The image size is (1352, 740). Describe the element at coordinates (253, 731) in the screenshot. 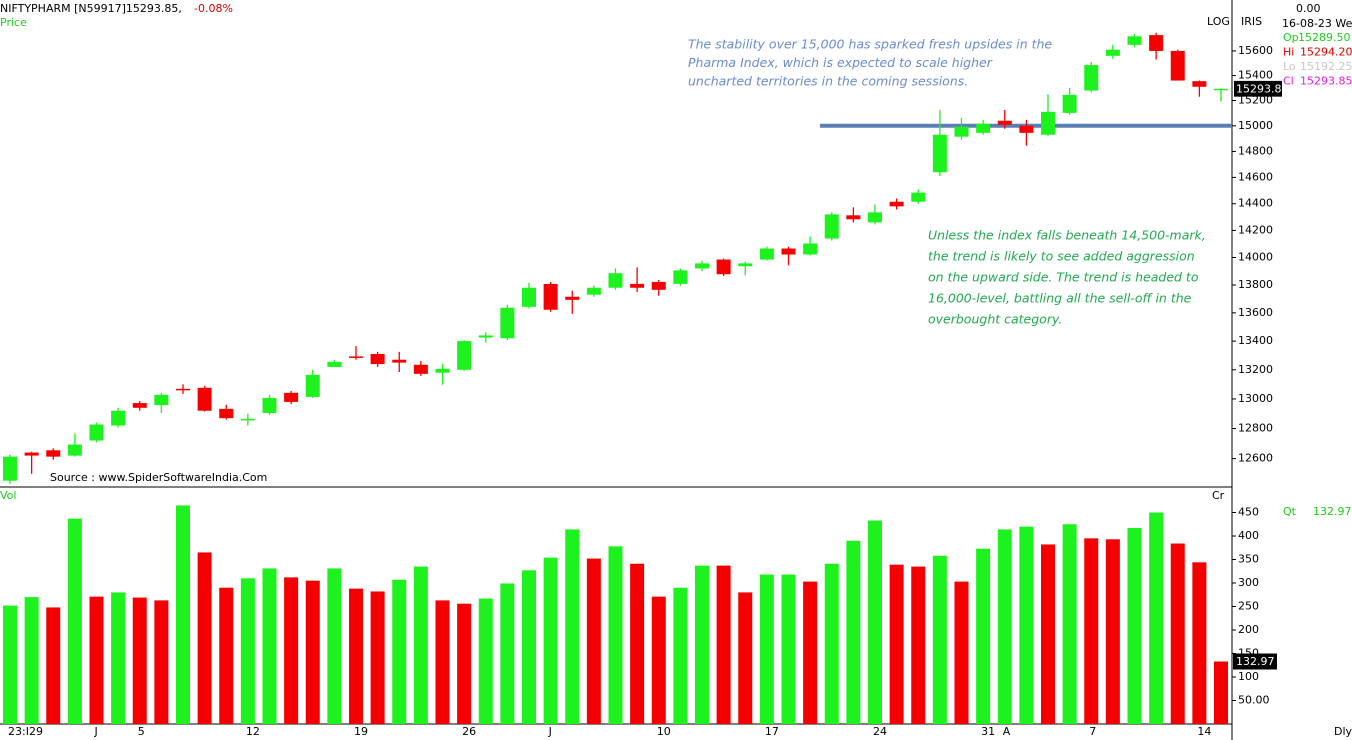

I see `x-tick-label: 12` at that location.